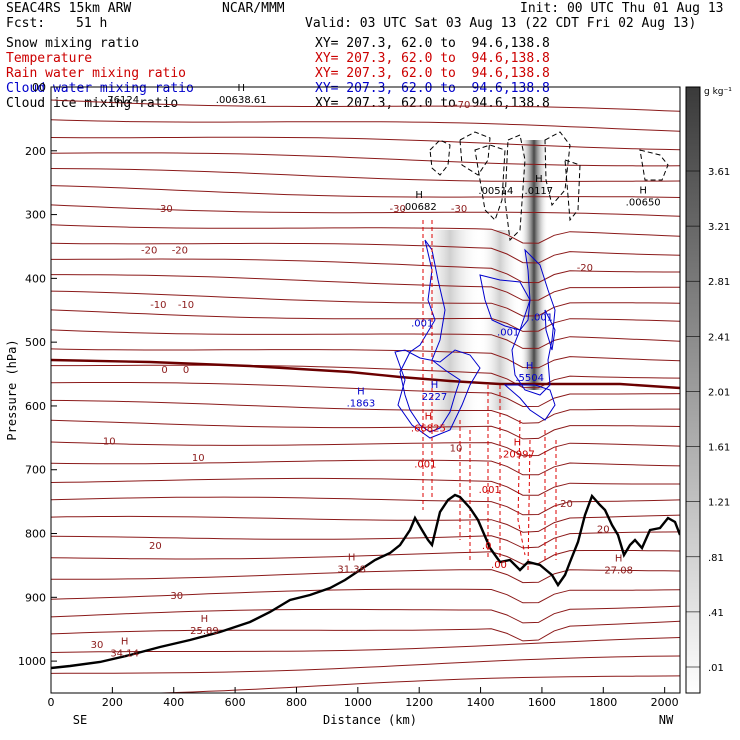  What do you see at coordinates (361, 403) in the screenshot?
I see `maximum-value: .1863` at bounding box center [361, 403].